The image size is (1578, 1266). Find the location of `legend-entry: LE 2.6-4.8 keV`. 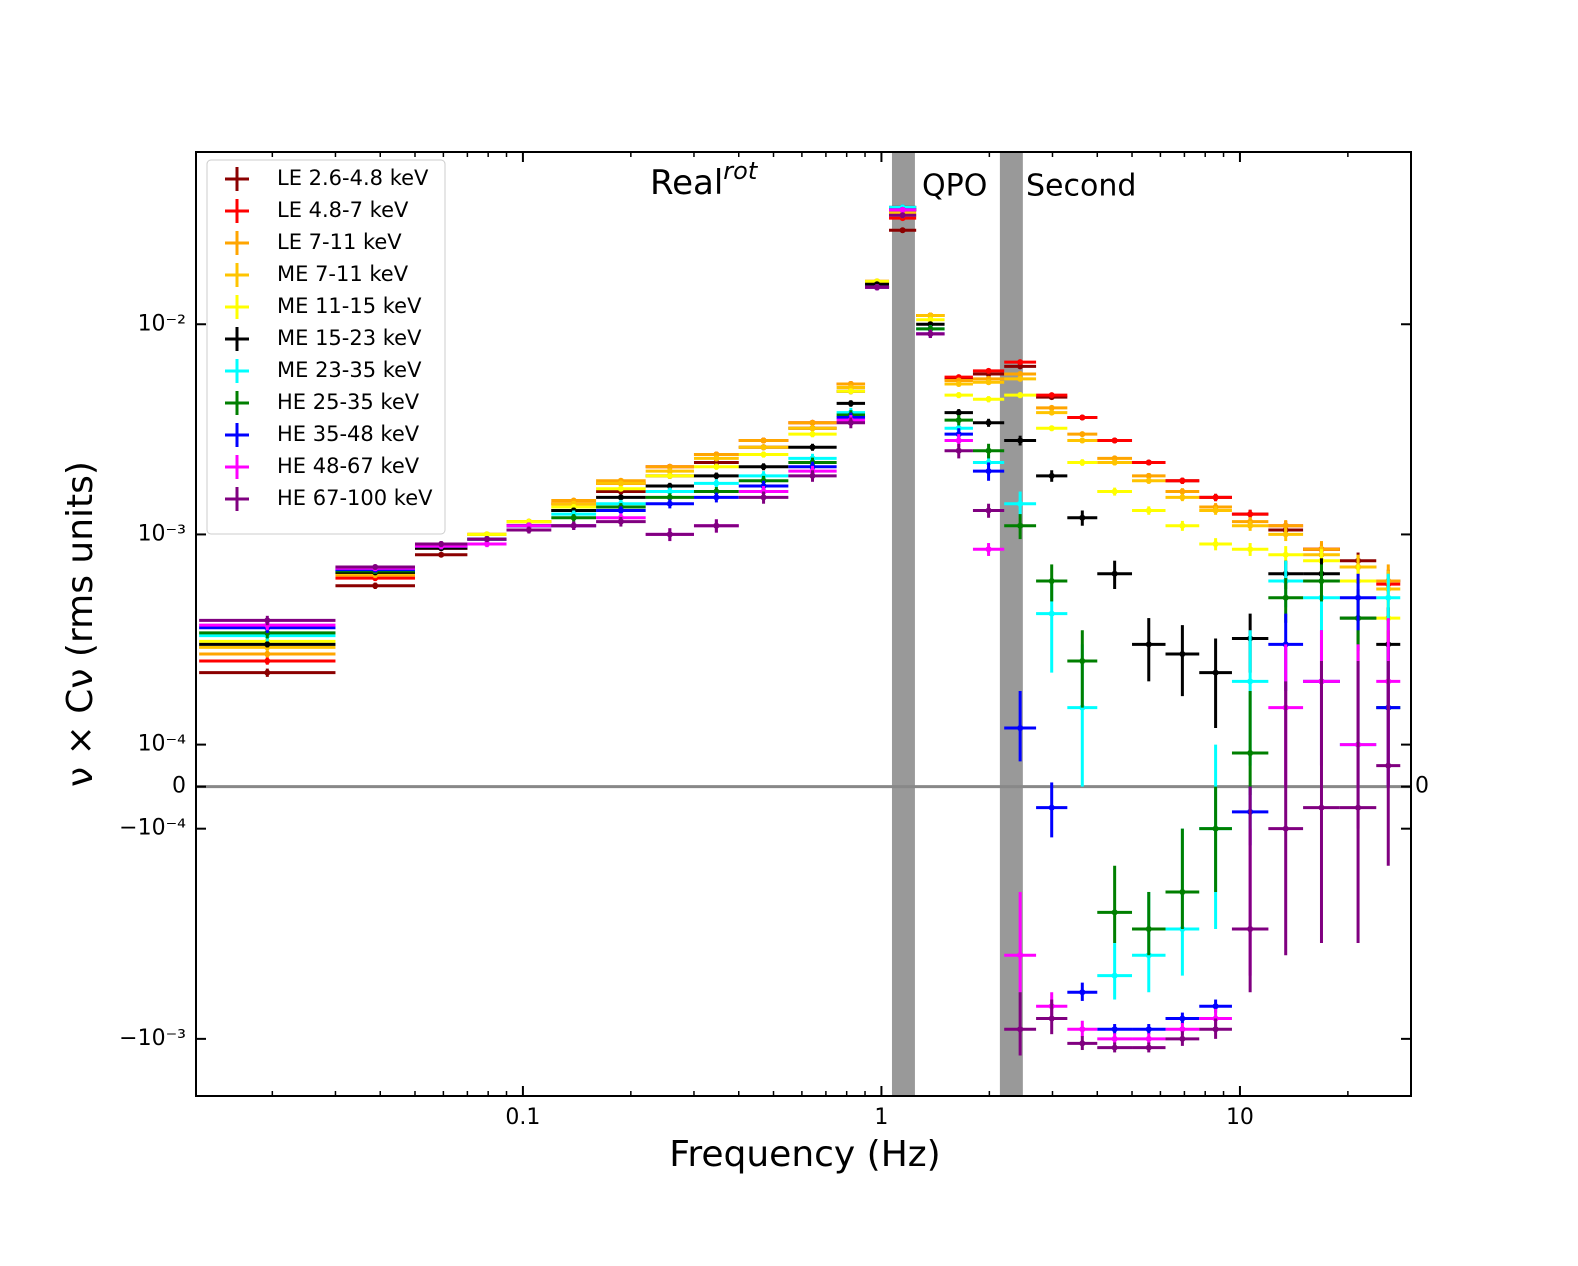

legend-entry: LE 2.6-4.8 keV is located at coordinates (327, 178).